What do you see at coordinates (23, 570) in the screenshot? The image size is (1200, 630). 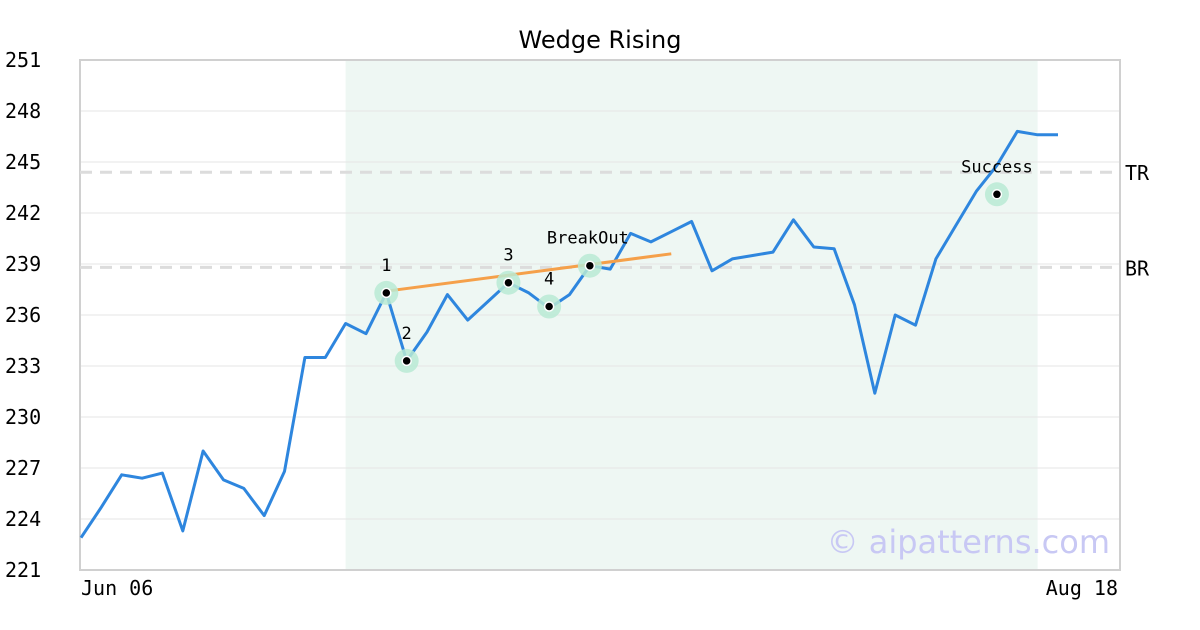 I see `y-tick-label: 221` at bounding box center [23, 570].